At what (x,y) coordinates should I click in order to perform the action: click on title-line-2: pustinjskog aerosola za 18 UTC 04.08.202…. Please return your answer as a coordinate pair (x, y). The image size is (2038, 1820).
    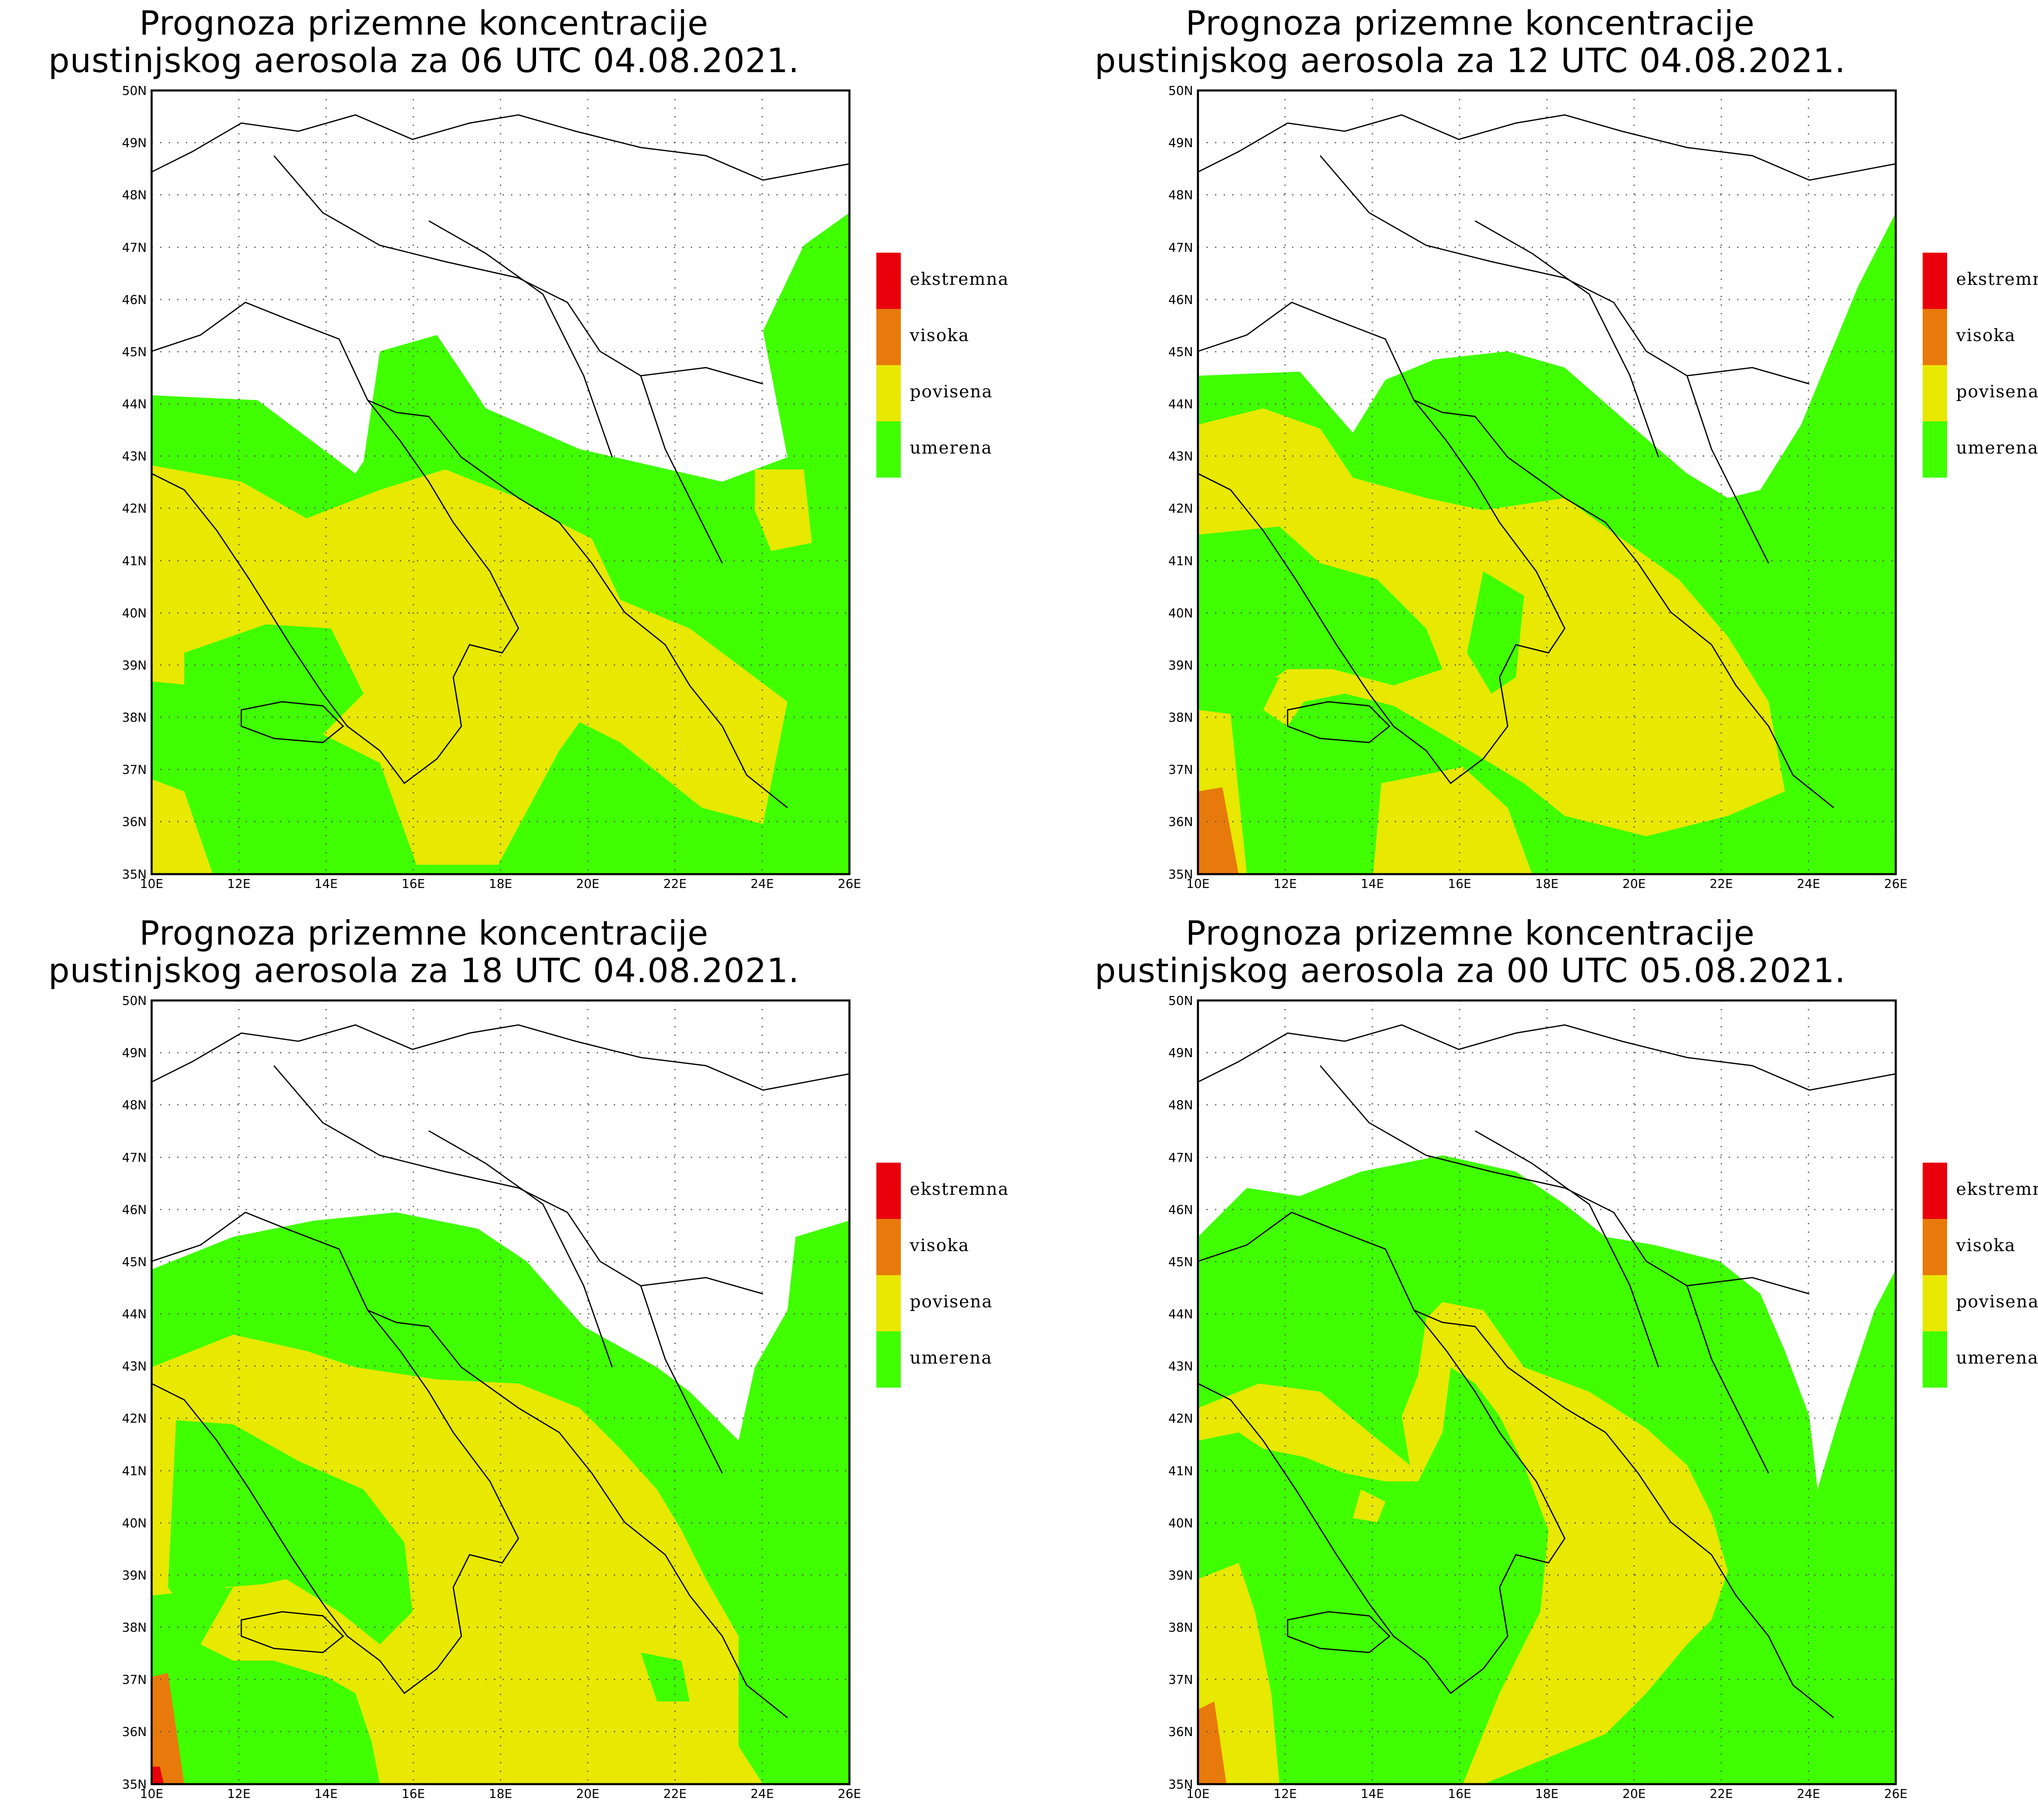
    Looking at the image, I should click on (424, 971).